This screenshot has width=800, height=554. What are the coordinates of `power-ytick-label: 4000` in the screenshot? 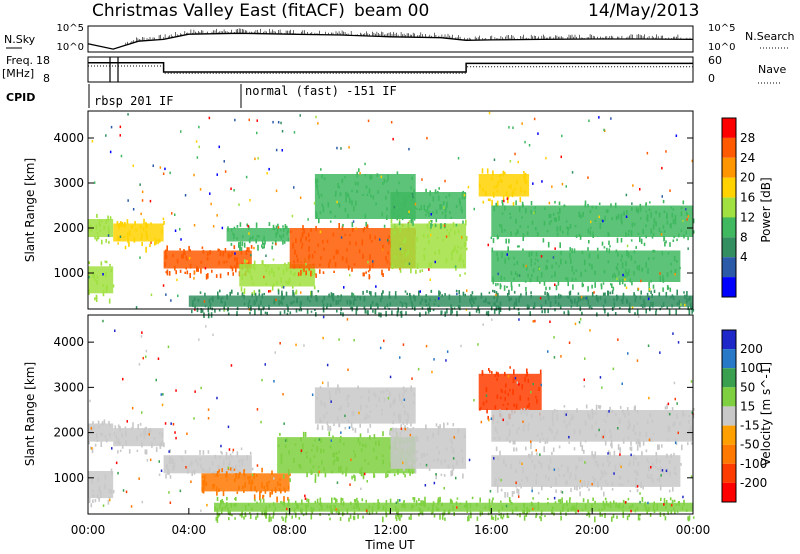 It's located at (68, 138).